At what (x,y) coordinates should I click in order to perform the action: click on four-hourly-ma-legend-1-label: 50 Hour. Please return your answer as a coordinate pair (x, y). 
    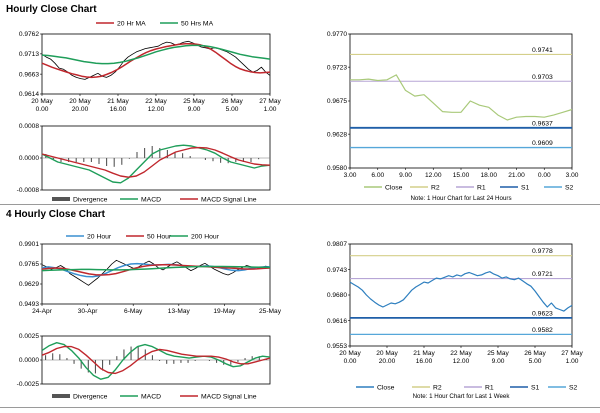
    Looking at the image, I should click on (159, 237).